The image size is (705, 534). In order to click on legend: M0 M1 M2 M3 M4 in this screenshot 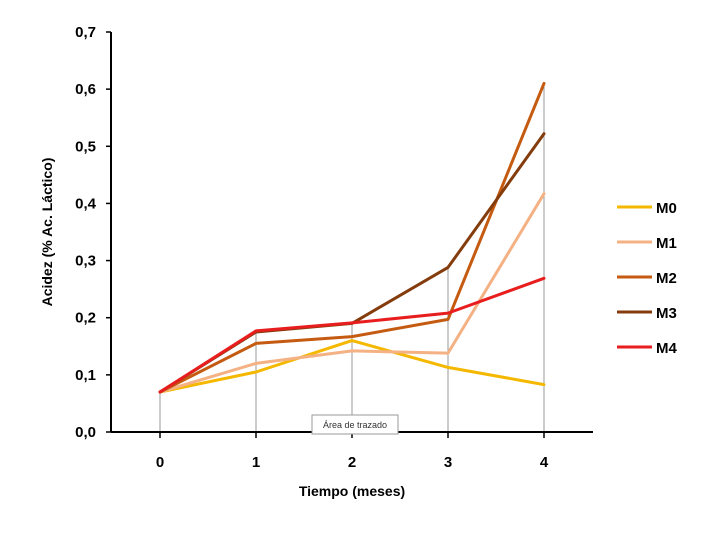, I will do `click(647, 278)`.